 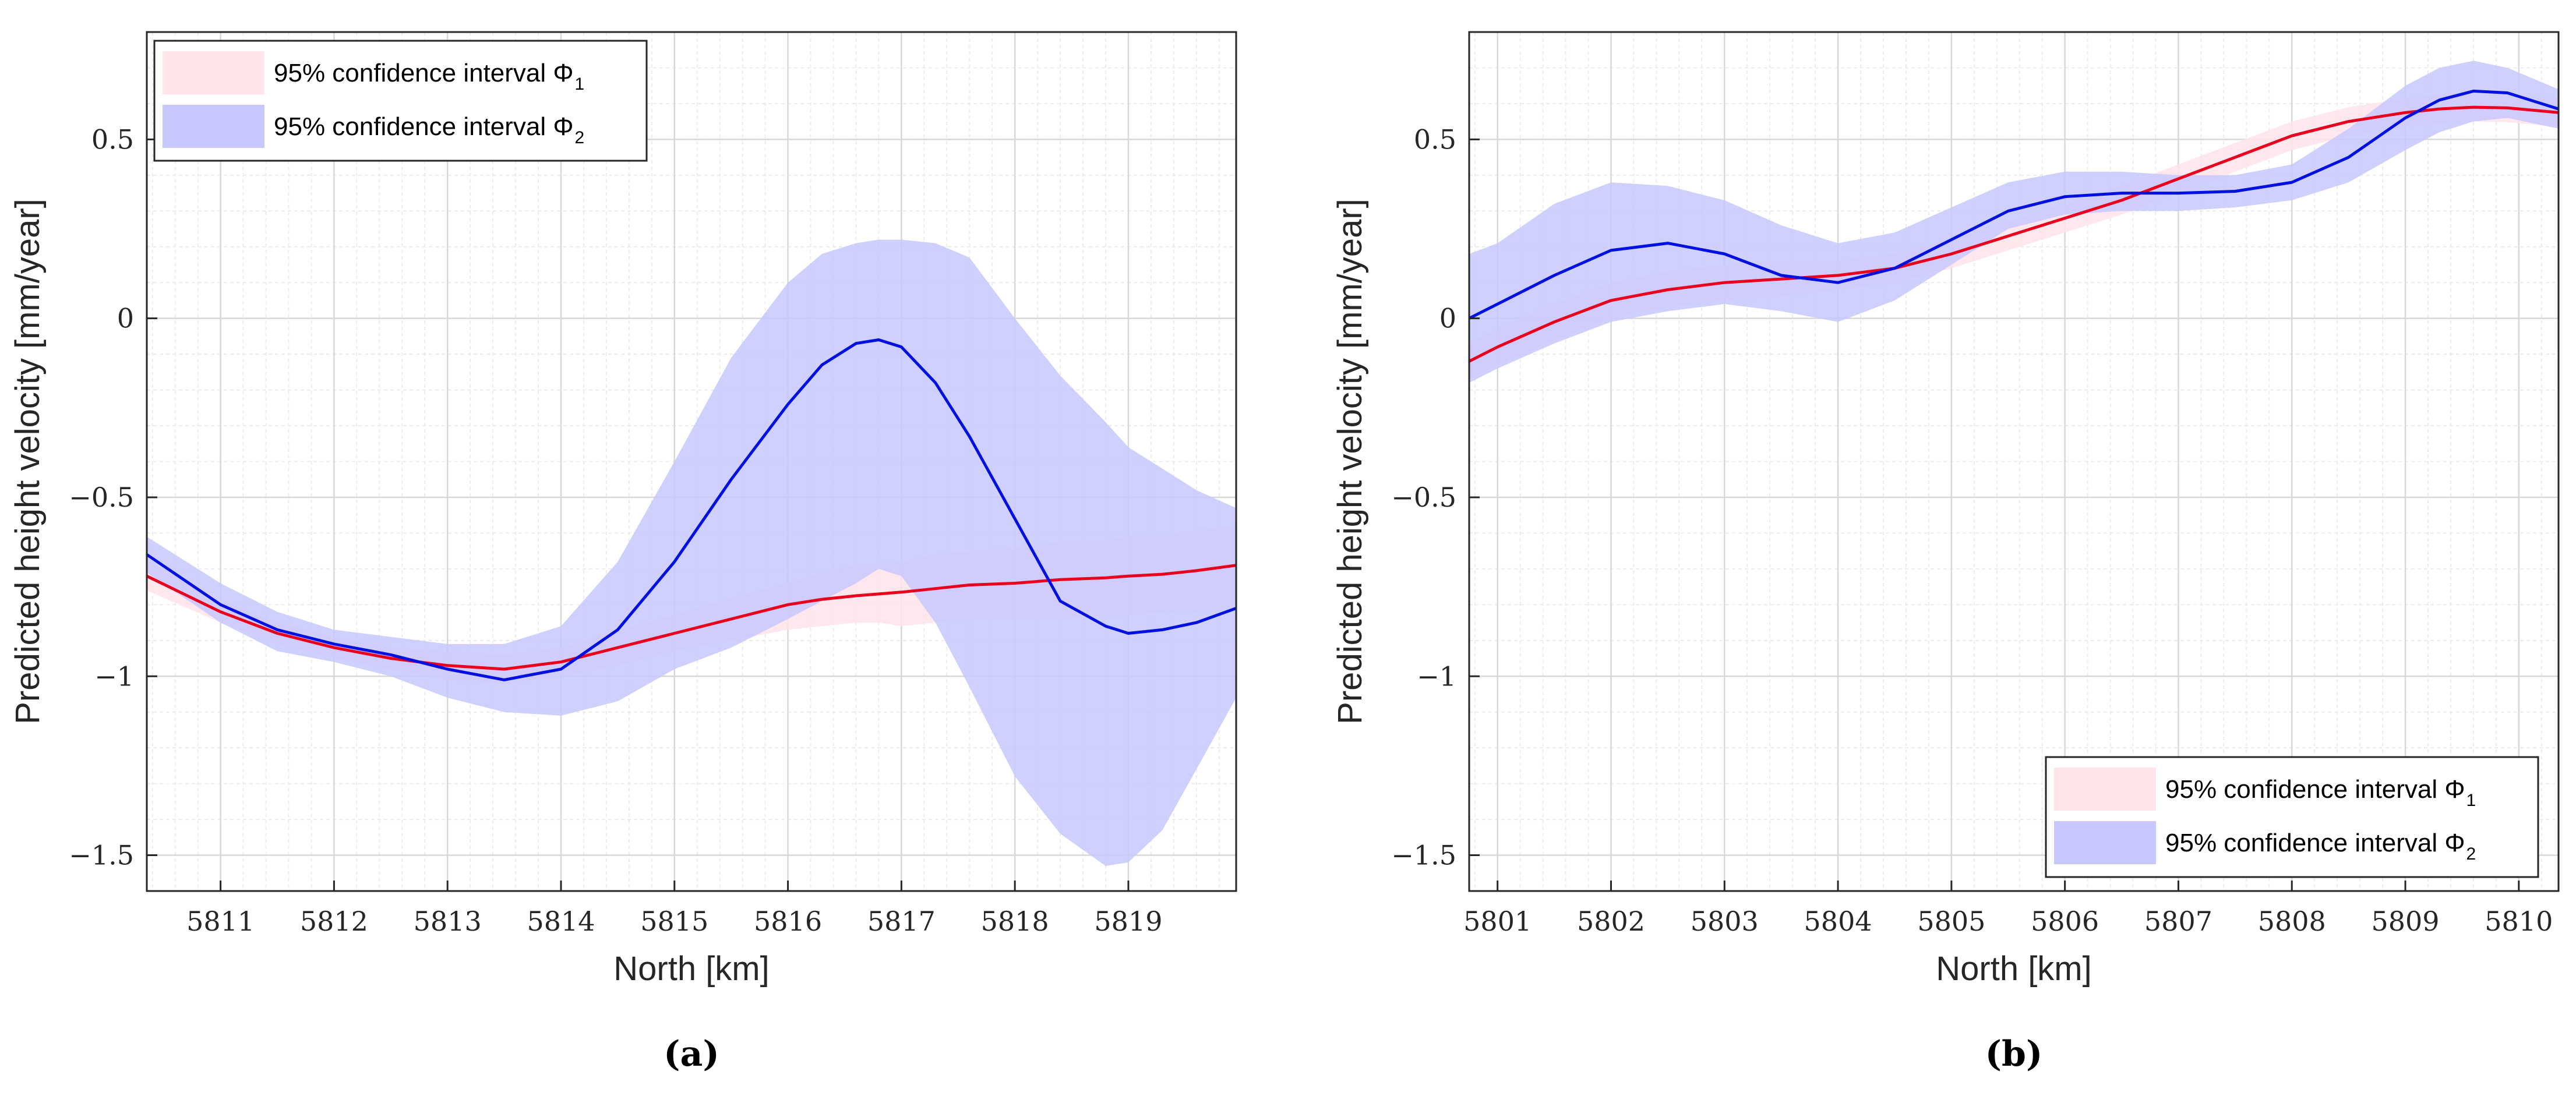 What do you see at coordinates (220, 922) in the screenshot?
I see `x-tick-label: 5811` at bounding box center [220, 922].